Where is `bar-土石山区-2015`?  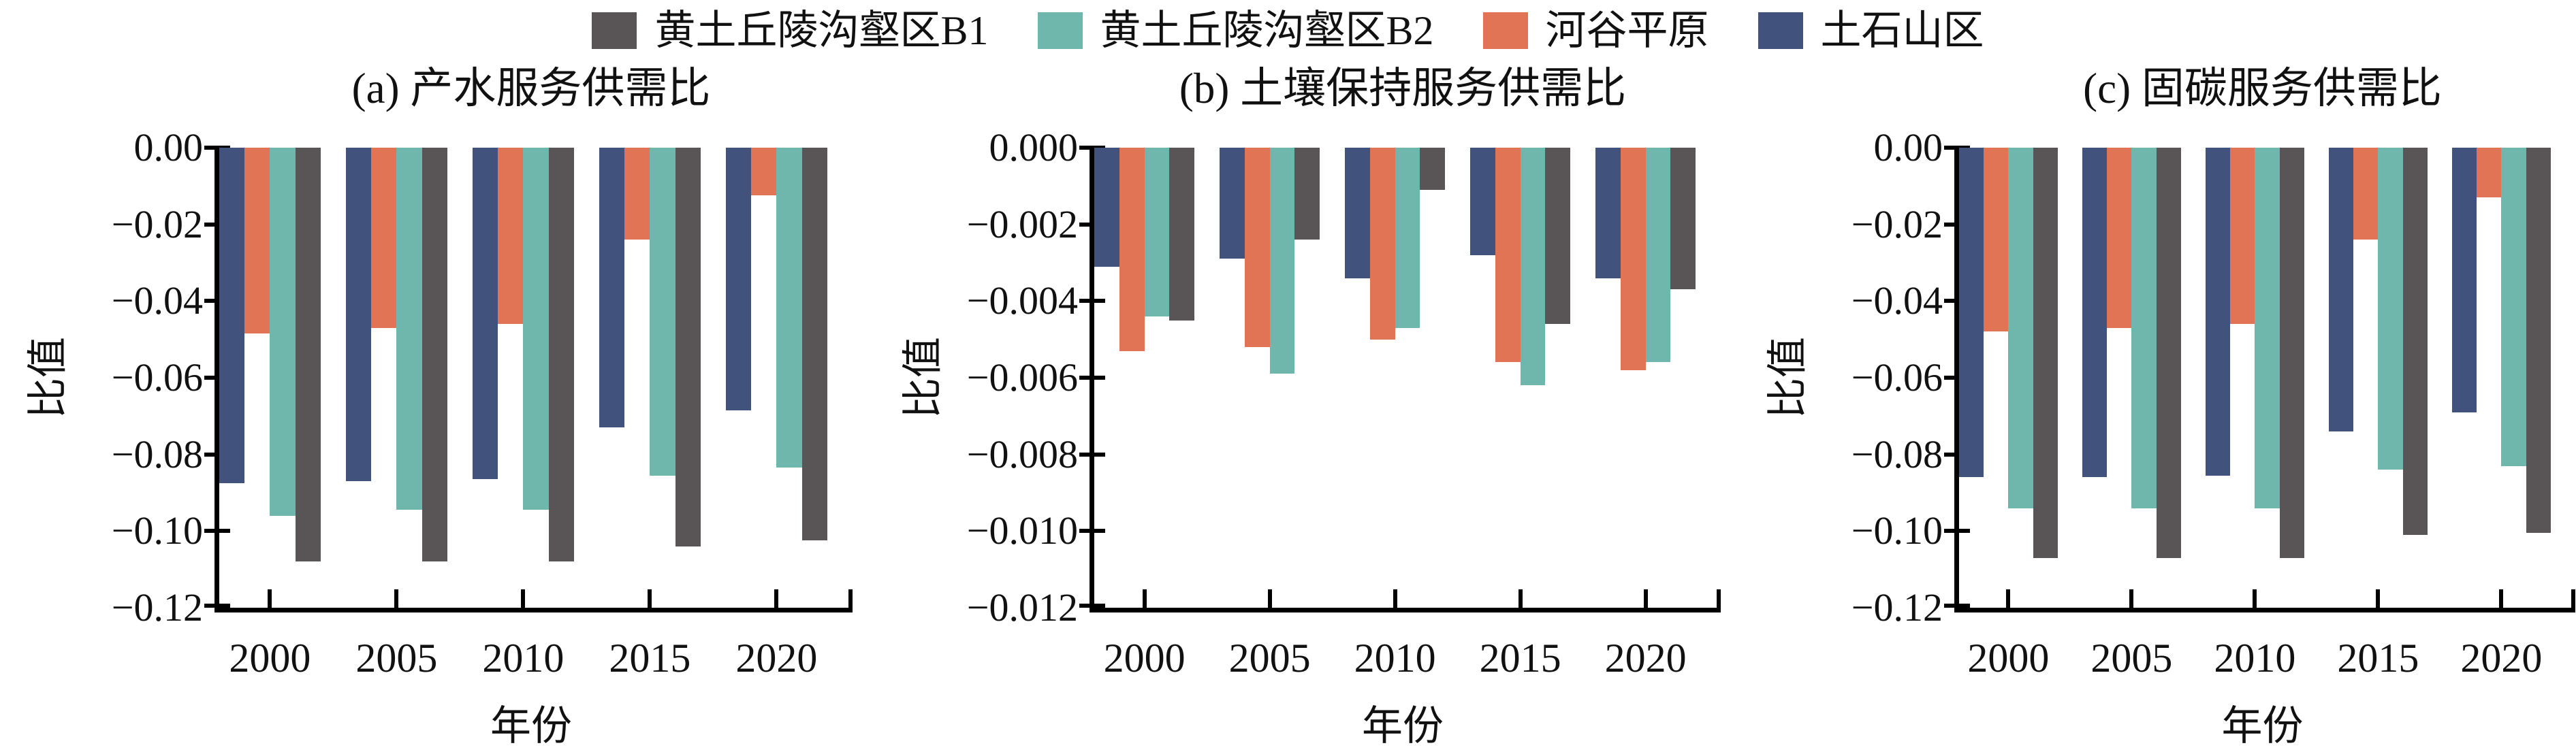
bar-土石山区-2015 is located at coordinates (612, 288).